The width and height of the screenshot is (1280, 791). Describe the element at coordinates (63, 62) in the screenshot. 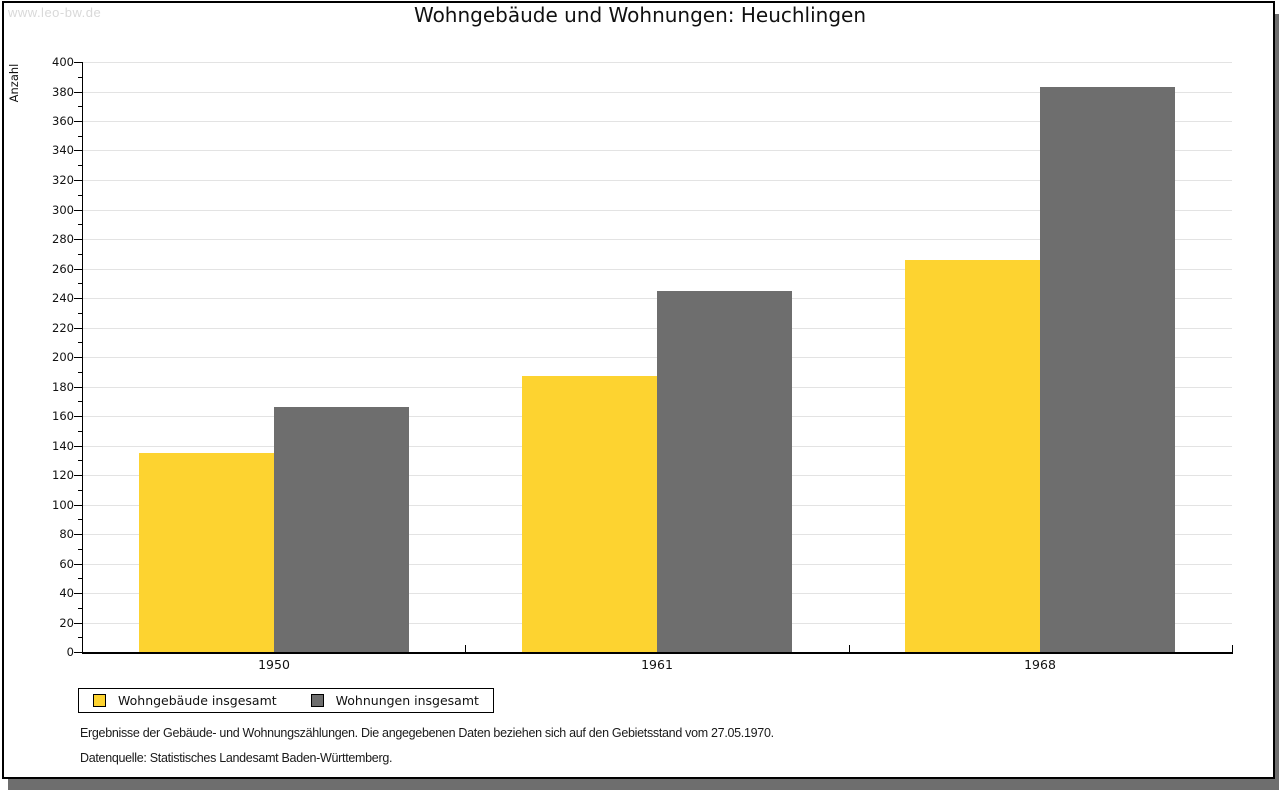

I see `y-tick-label-400: 400` at that location.